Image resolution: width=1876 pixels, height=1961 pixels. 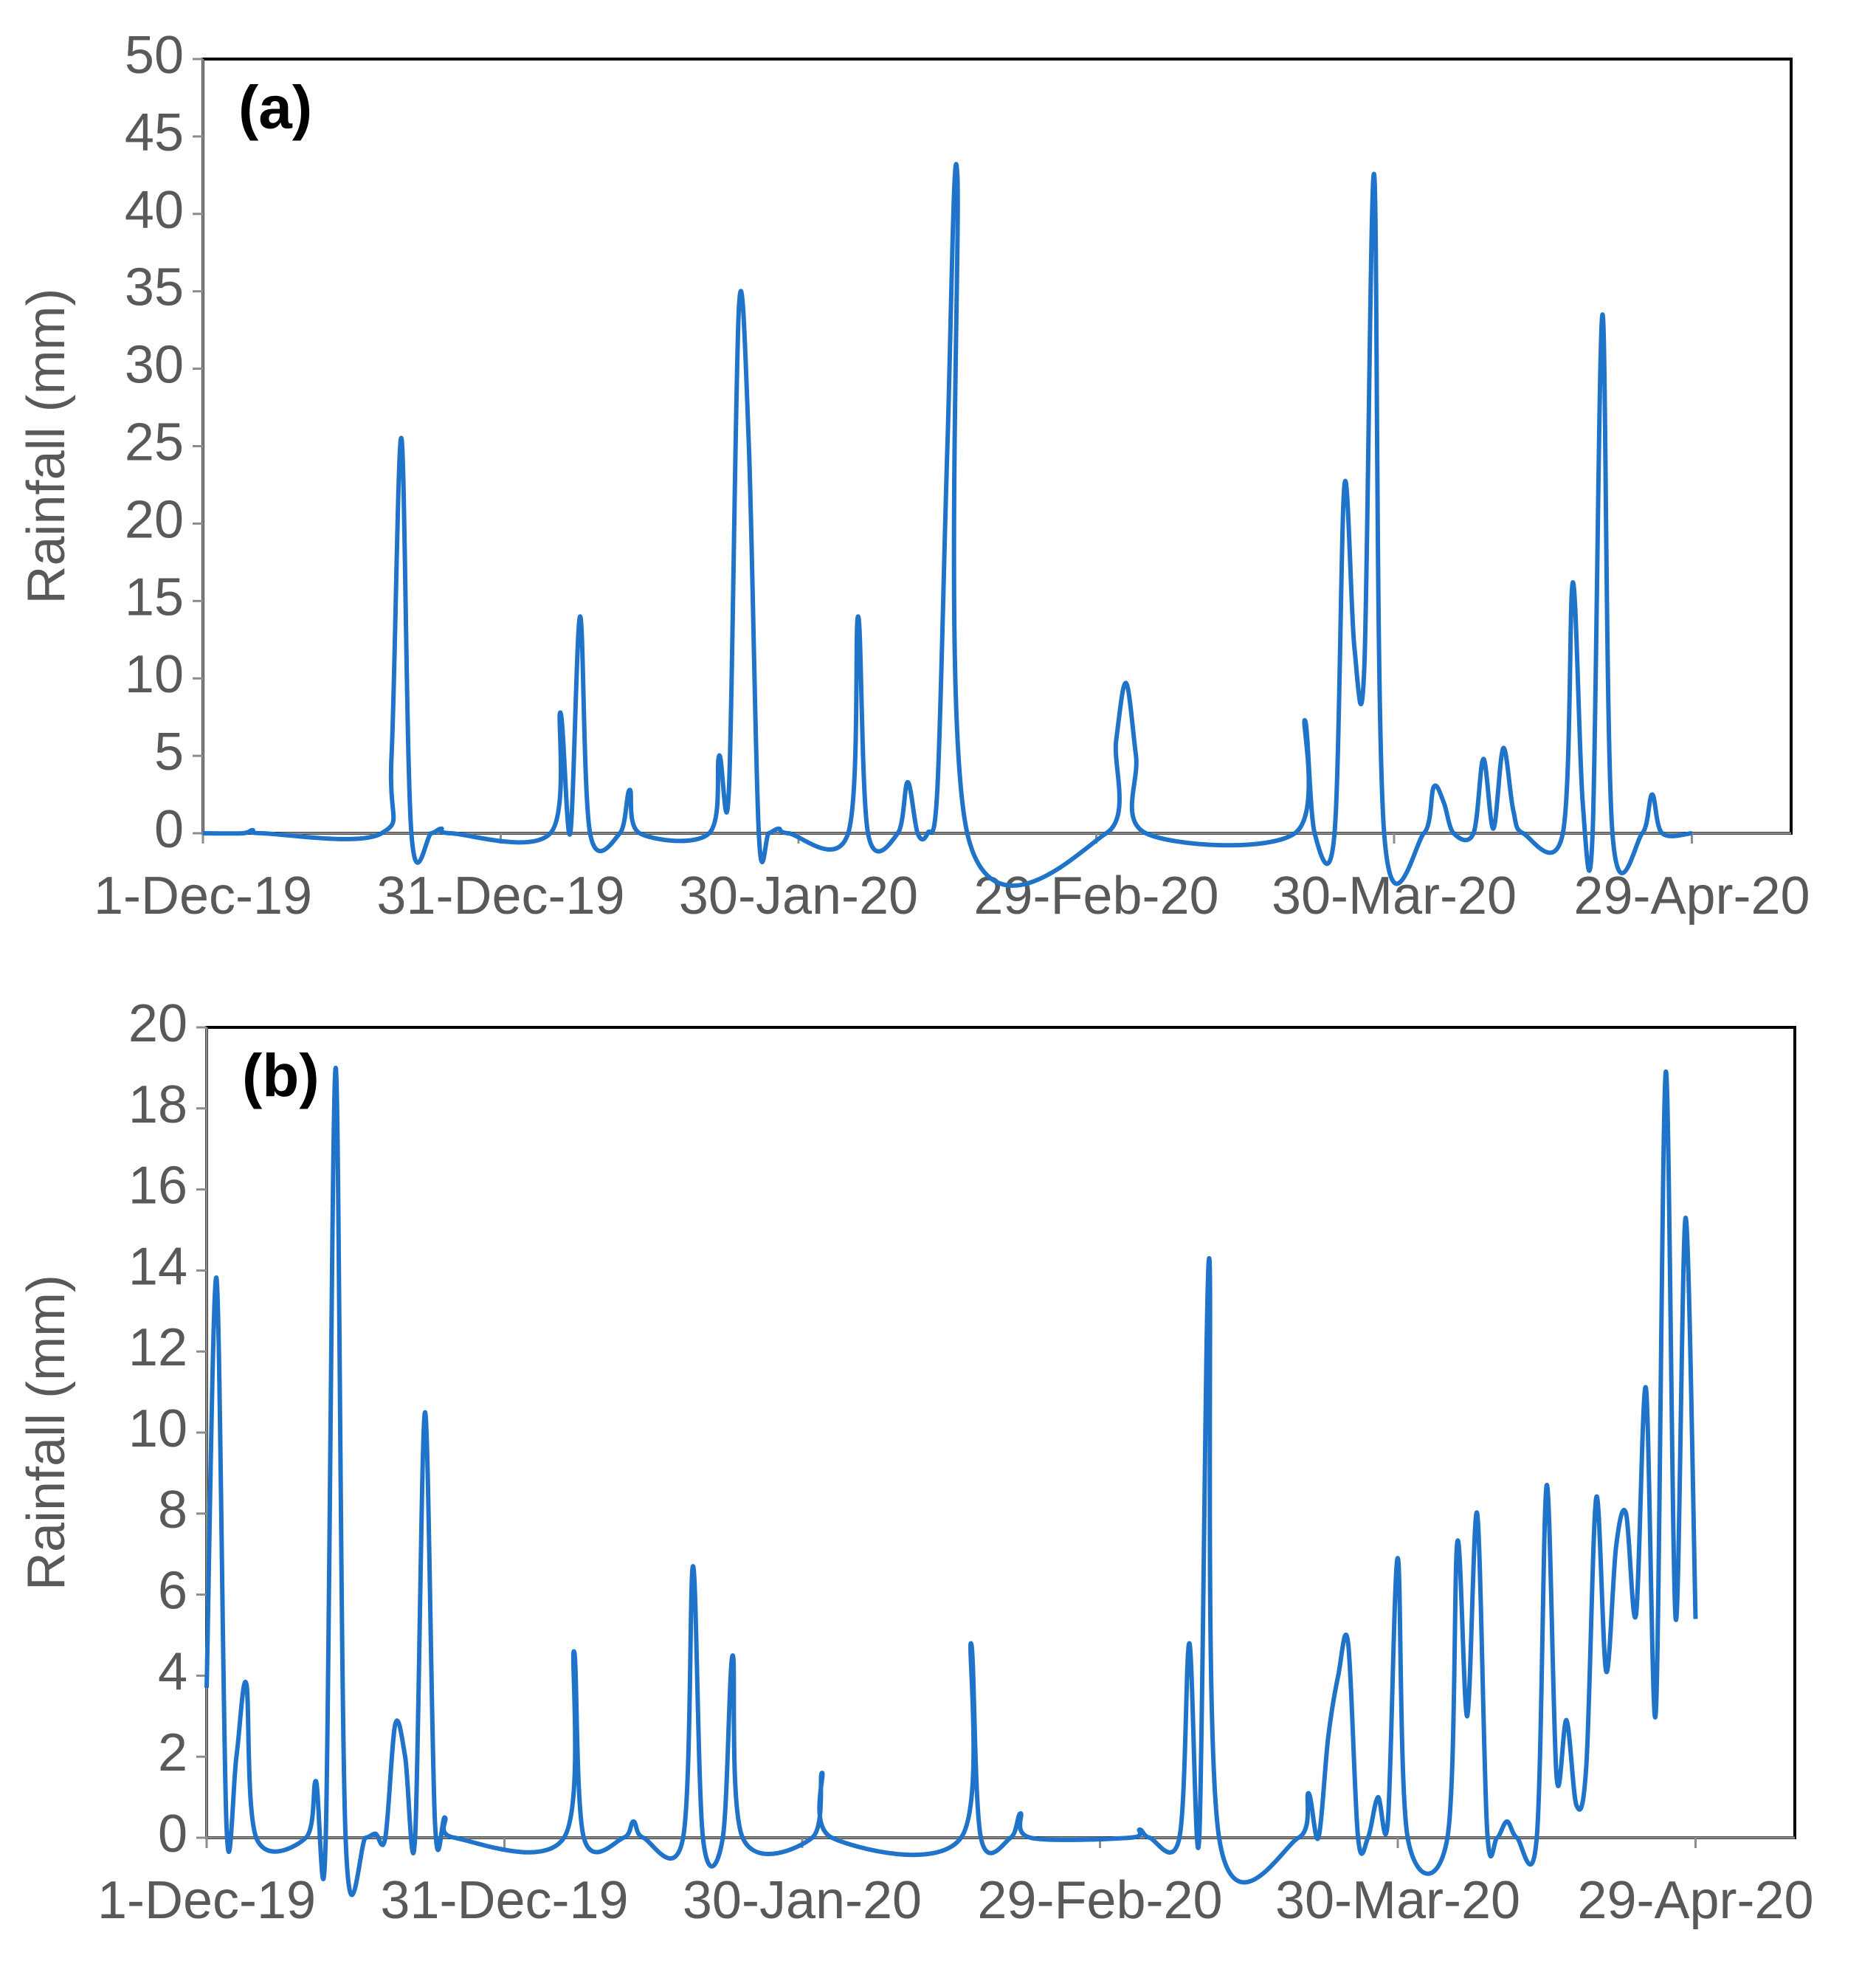 I want to click on y-tick-label: 8, so click(x=172, y=1510).